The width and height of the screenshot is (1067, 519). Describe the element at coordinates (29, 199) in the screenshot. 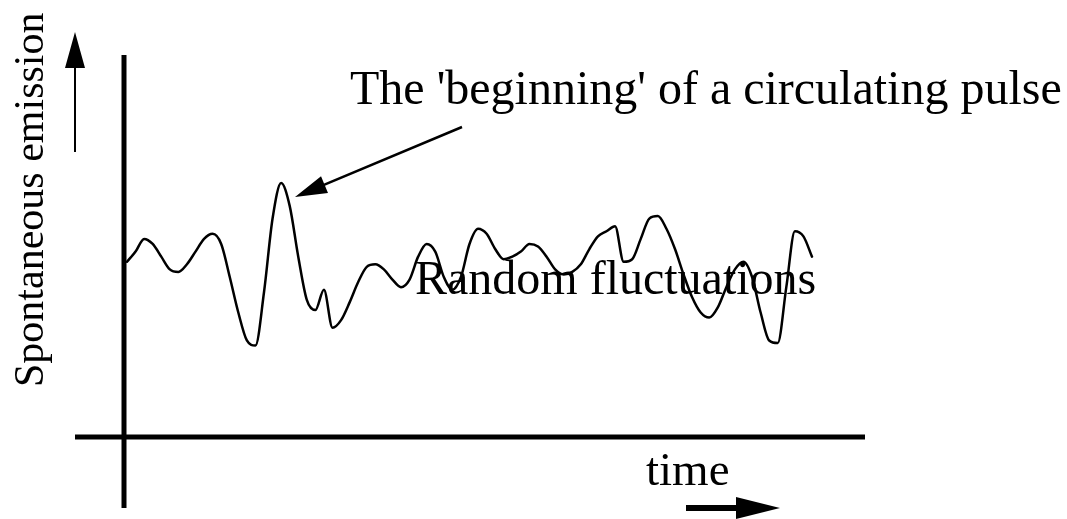

I see `y-axis-title: Spontaneous emission` at that location.